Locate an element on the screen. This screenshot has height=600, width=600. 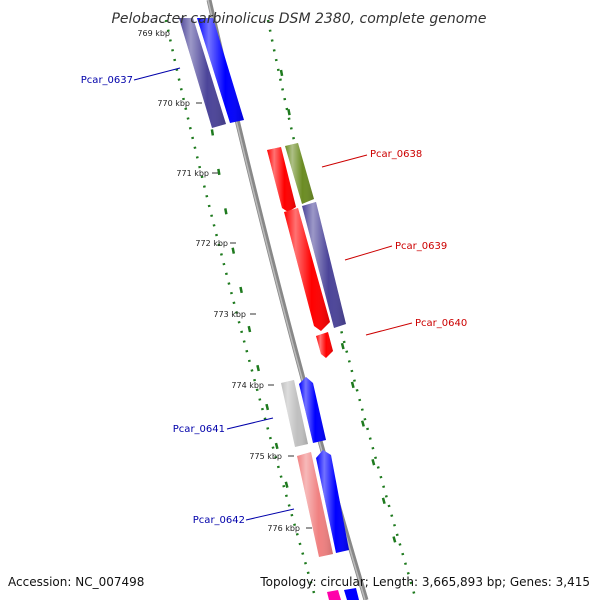
tick-label-775: 775 kbp is located at coordinates (265, 456).